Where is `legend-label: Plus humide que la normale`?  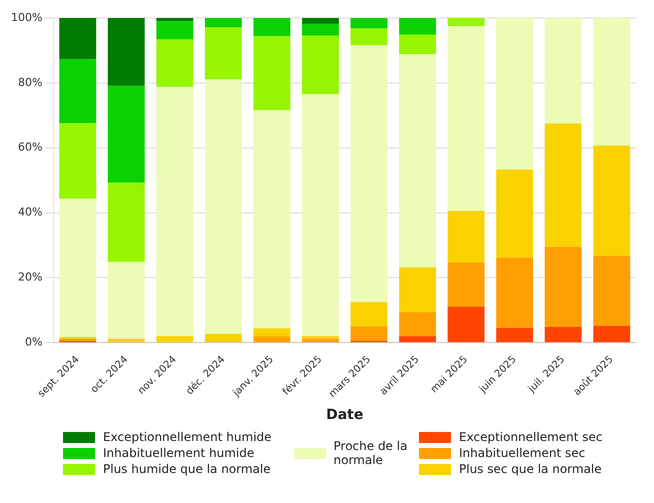 legend-label: Plus humide que la normale is located at coordinates (187, 469).